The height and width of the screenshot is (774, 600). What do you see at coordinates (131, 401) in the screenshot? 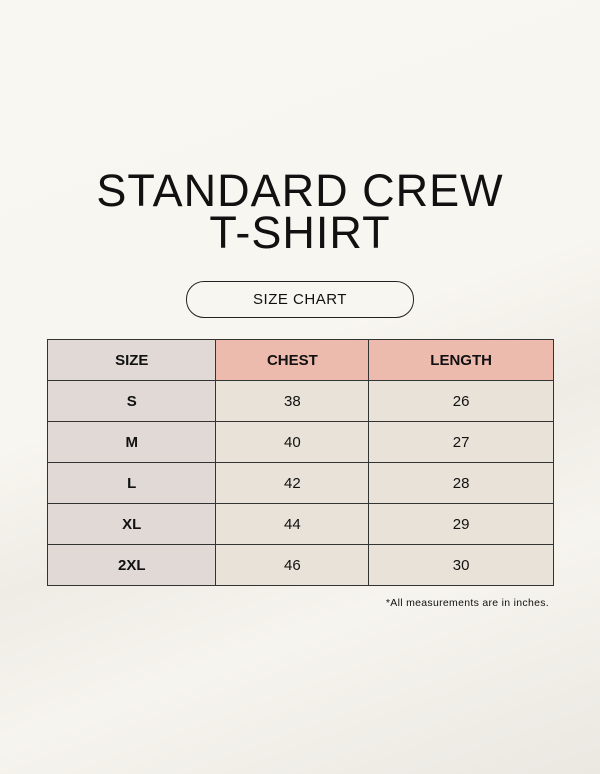
I see `size-cell: S` at bounding box center [131, 401].